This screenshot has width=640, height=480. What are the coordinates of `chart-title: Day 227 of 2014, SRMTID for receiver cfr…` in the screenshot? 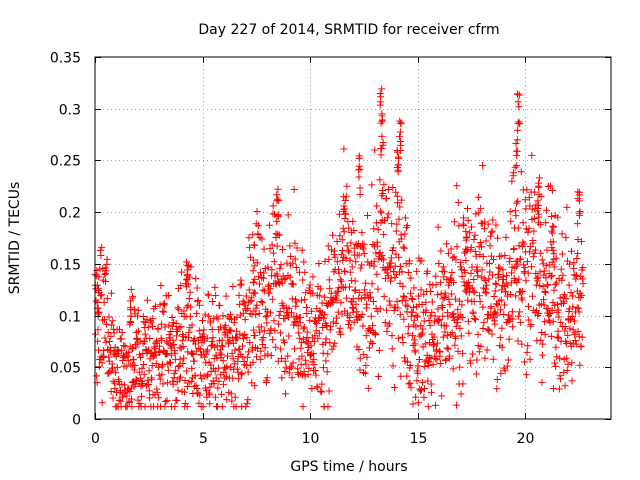 It's located at (348, 30).